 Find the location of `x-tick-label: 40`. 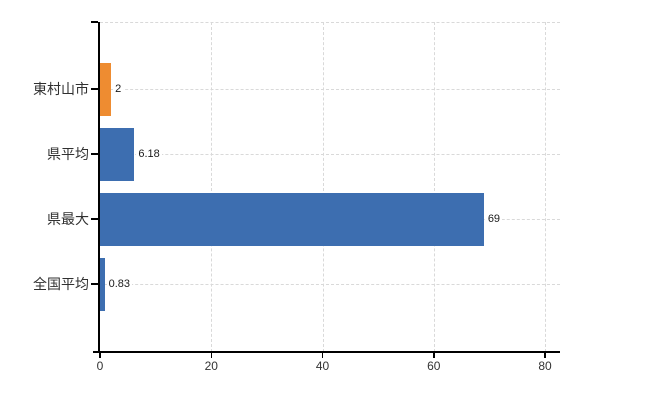

x-tick-label: 40 is located at coordinates (322, 366).